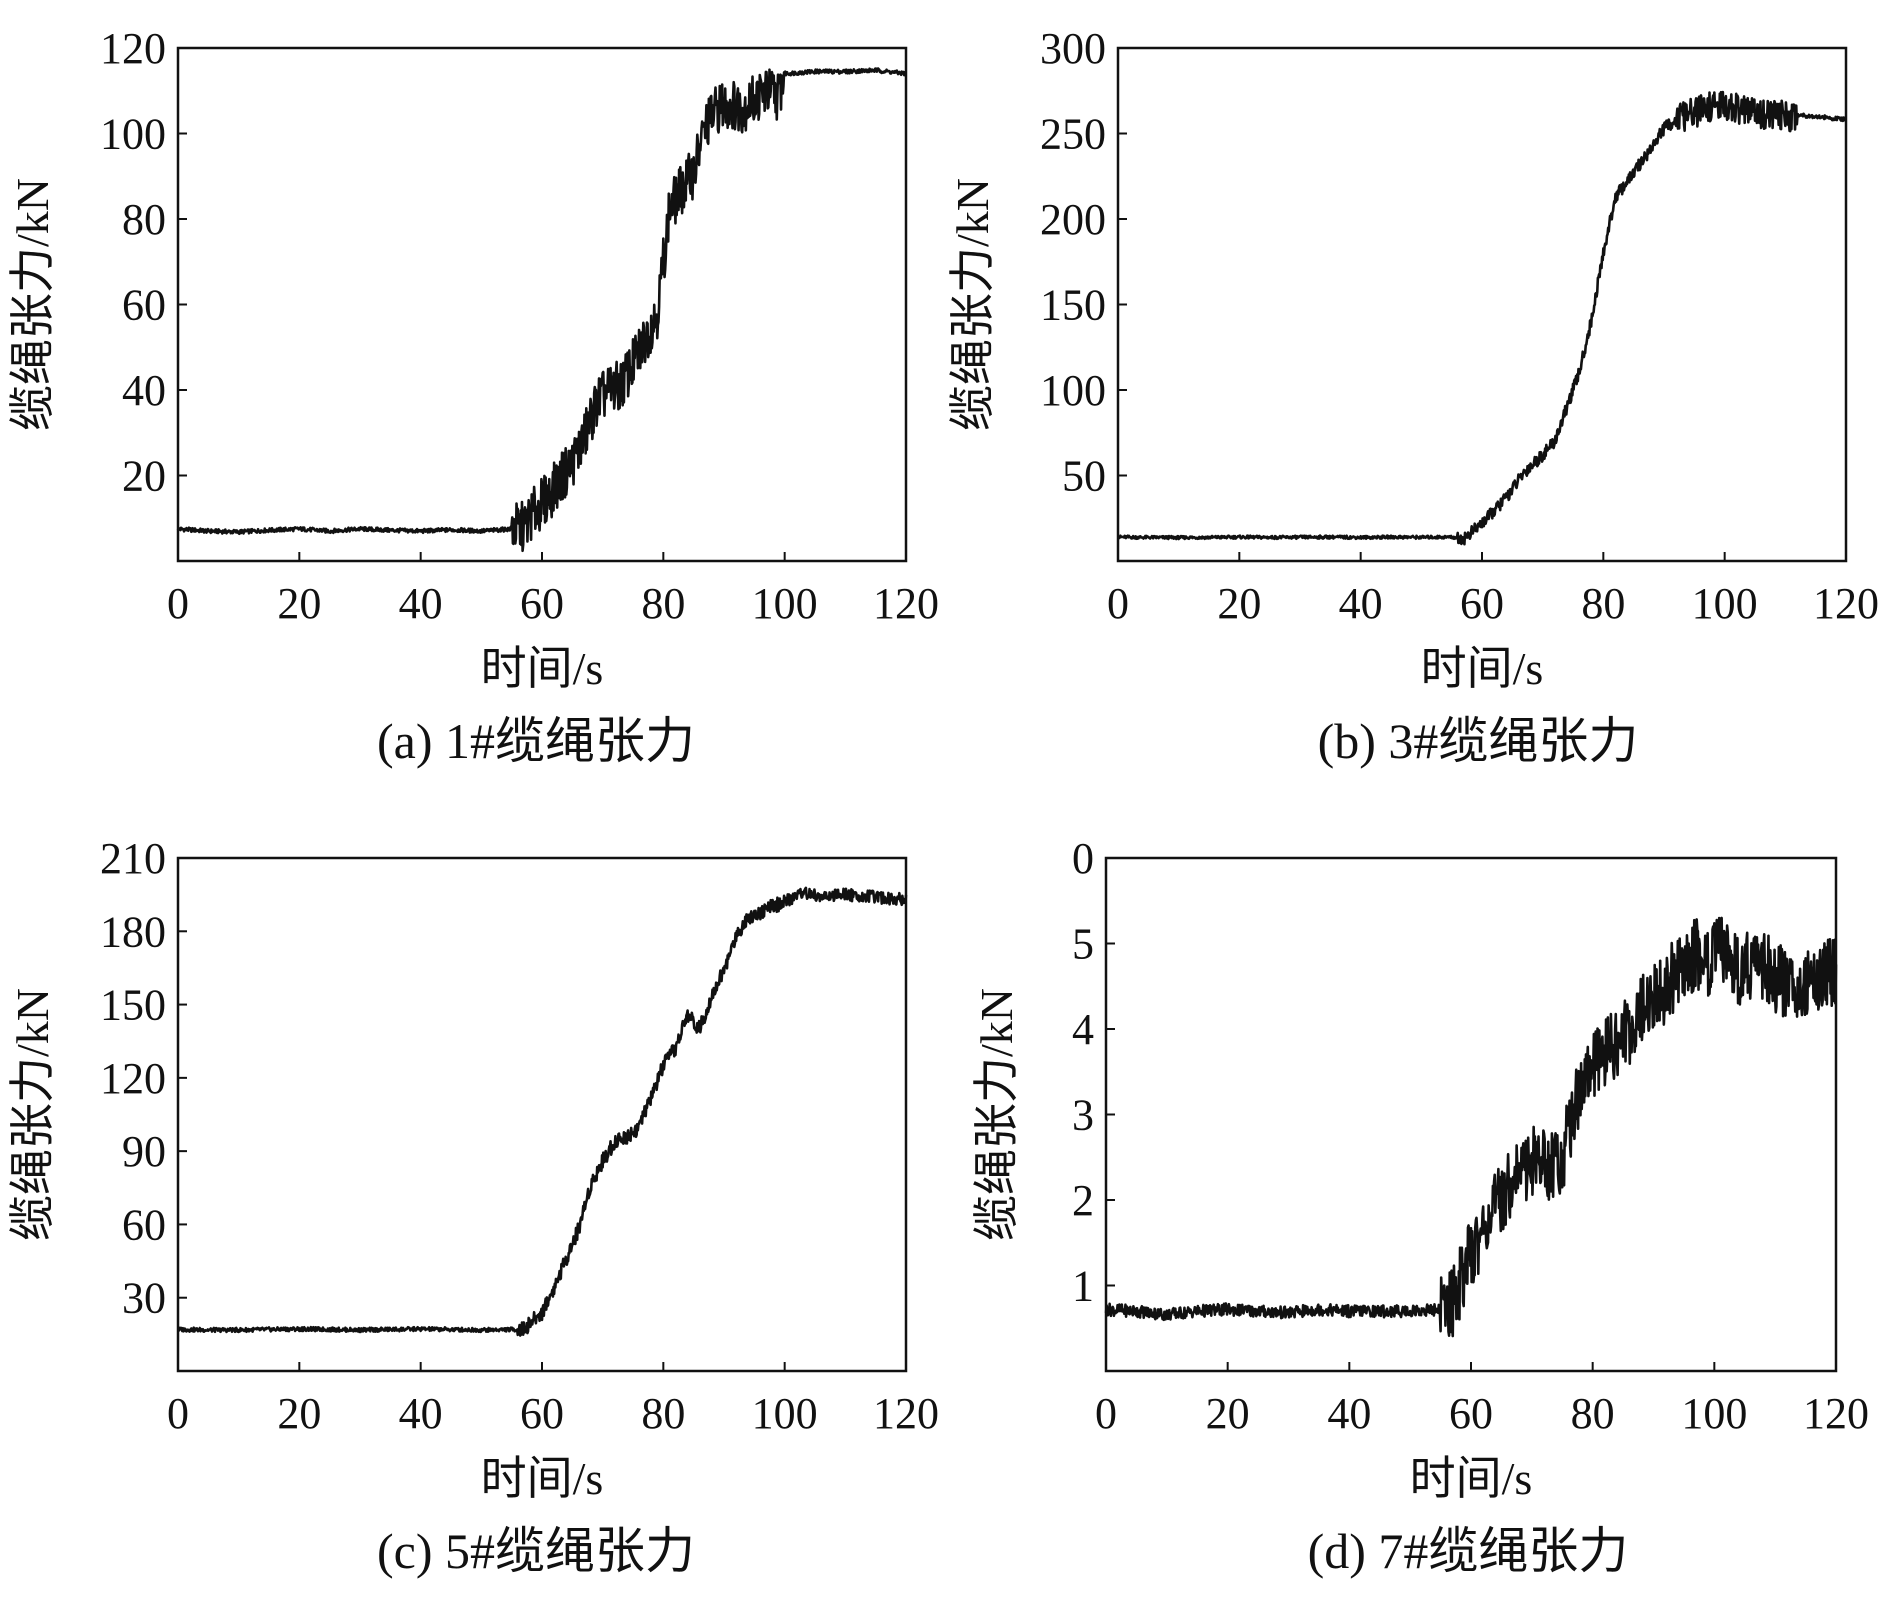 The height and width of the screenshot is (1603, 1890). Describe the element at coordinates (536, 741) in the screenshot. I see `panel-caption: (a) 1#缆绳张力` at that location.